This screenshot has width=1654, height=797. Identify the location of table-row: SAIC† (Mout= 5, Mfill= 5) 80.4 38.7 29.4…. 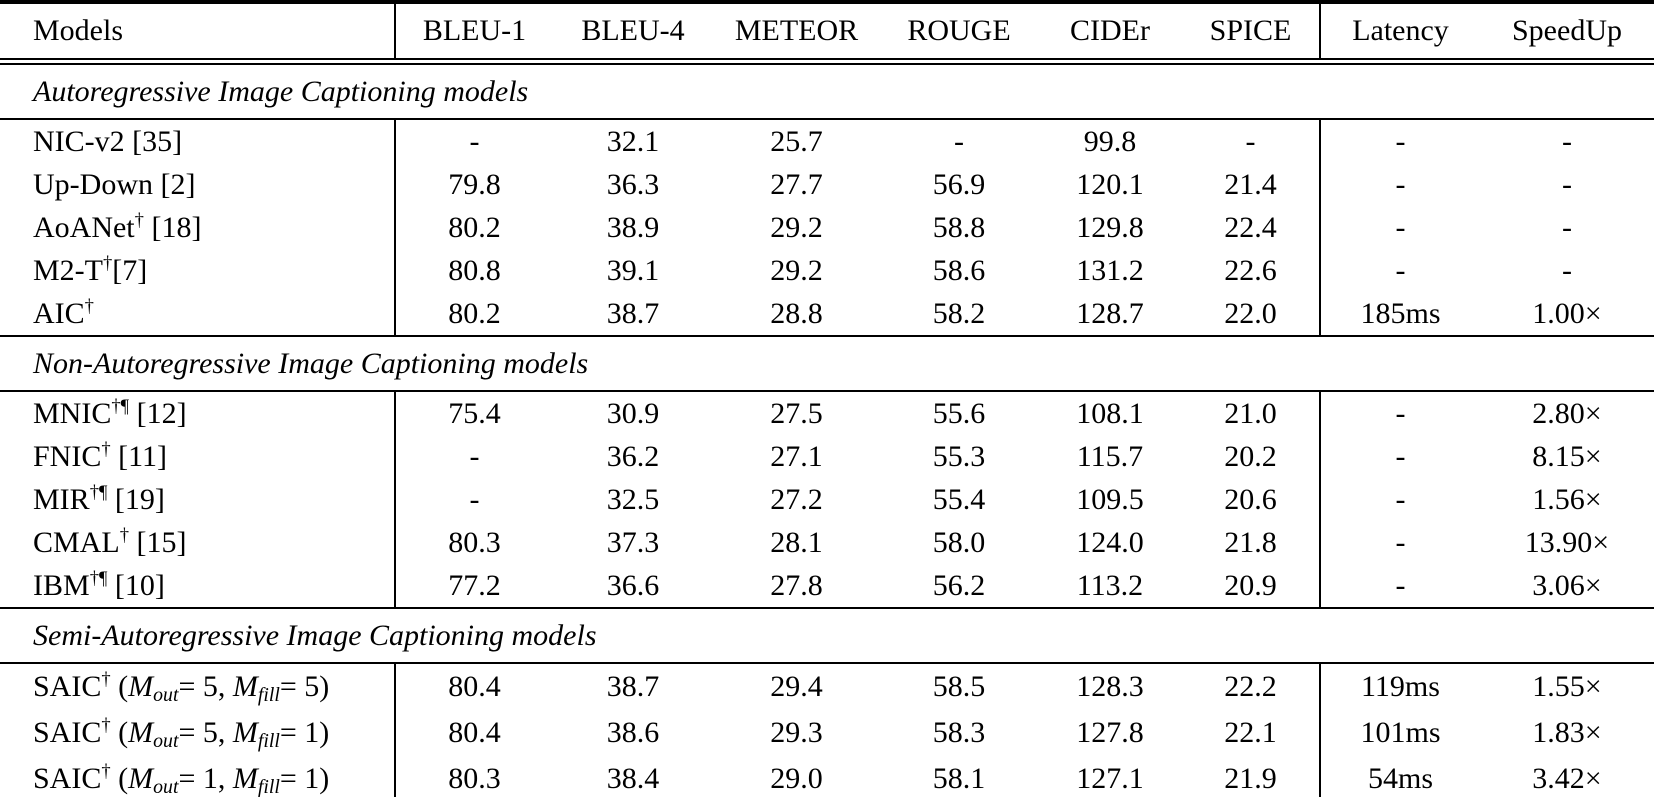
(827, 686).